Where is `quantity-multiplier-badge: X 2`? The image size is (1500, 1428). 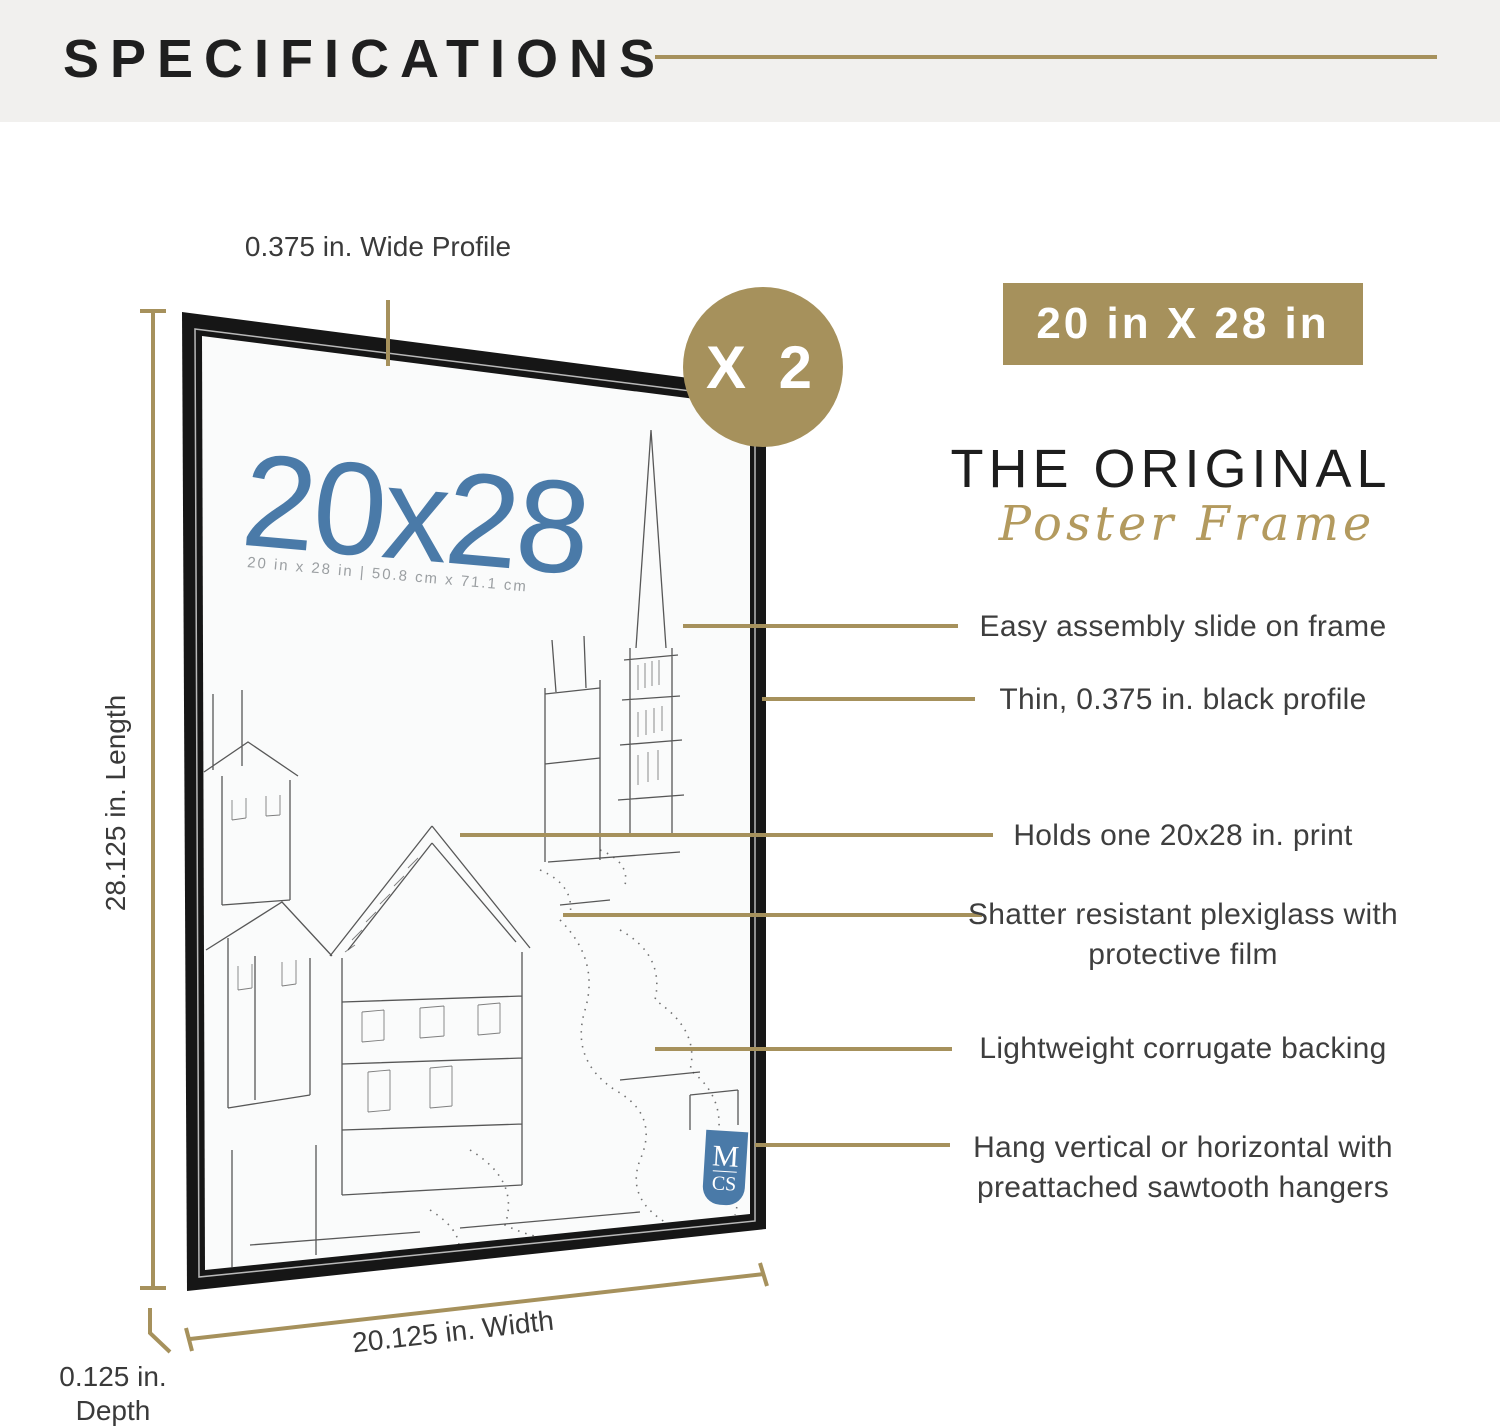 quantity-multiplier-badge: X 2 is located at coordinates (763, 367).